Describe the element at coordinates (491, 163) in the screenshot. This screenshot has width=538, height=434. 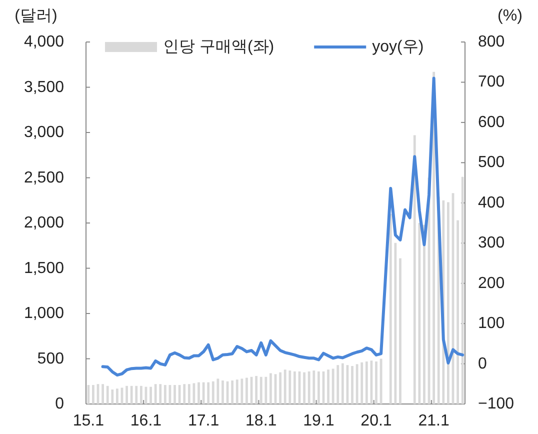
I see `y2-tick-label: 500` at that location.